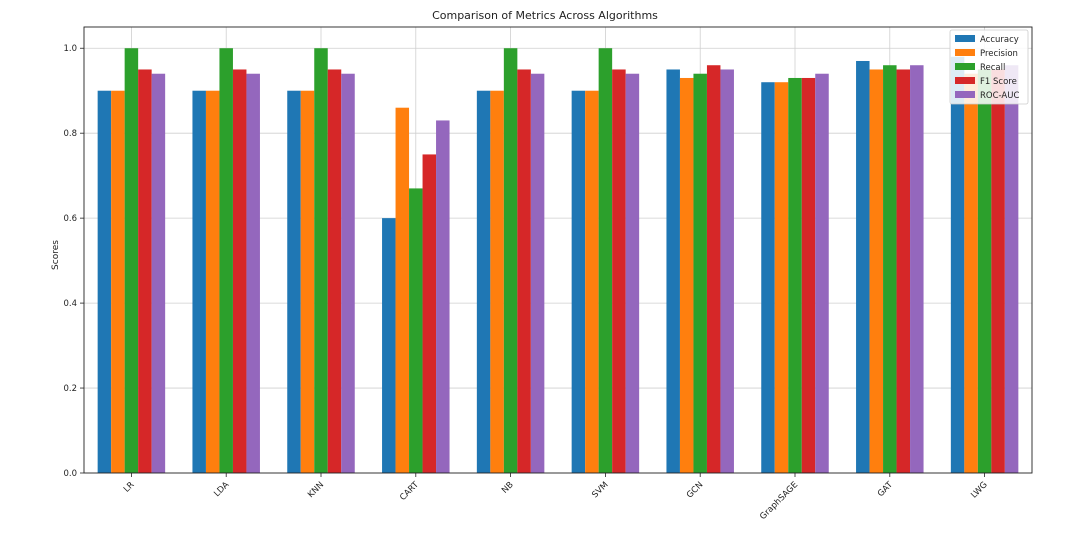 The image size is (1080, 537). What do you see at coordinates (979, 490) in the screenshot?
I see `x-tick-label: LWG` at bounding box center [979, 490].